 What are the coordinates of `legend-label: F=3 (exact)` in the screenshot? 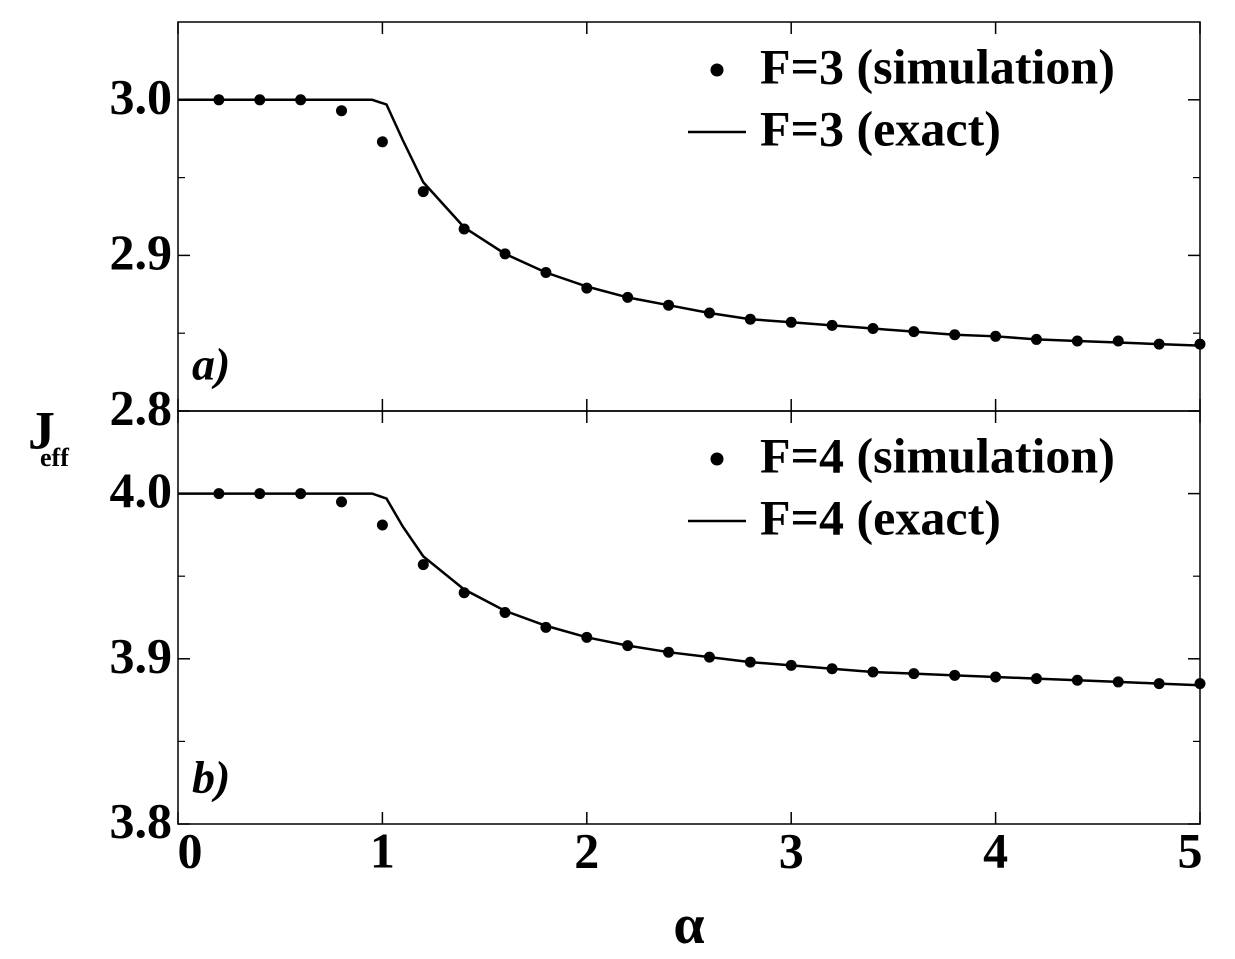 It's located at (880, 128).